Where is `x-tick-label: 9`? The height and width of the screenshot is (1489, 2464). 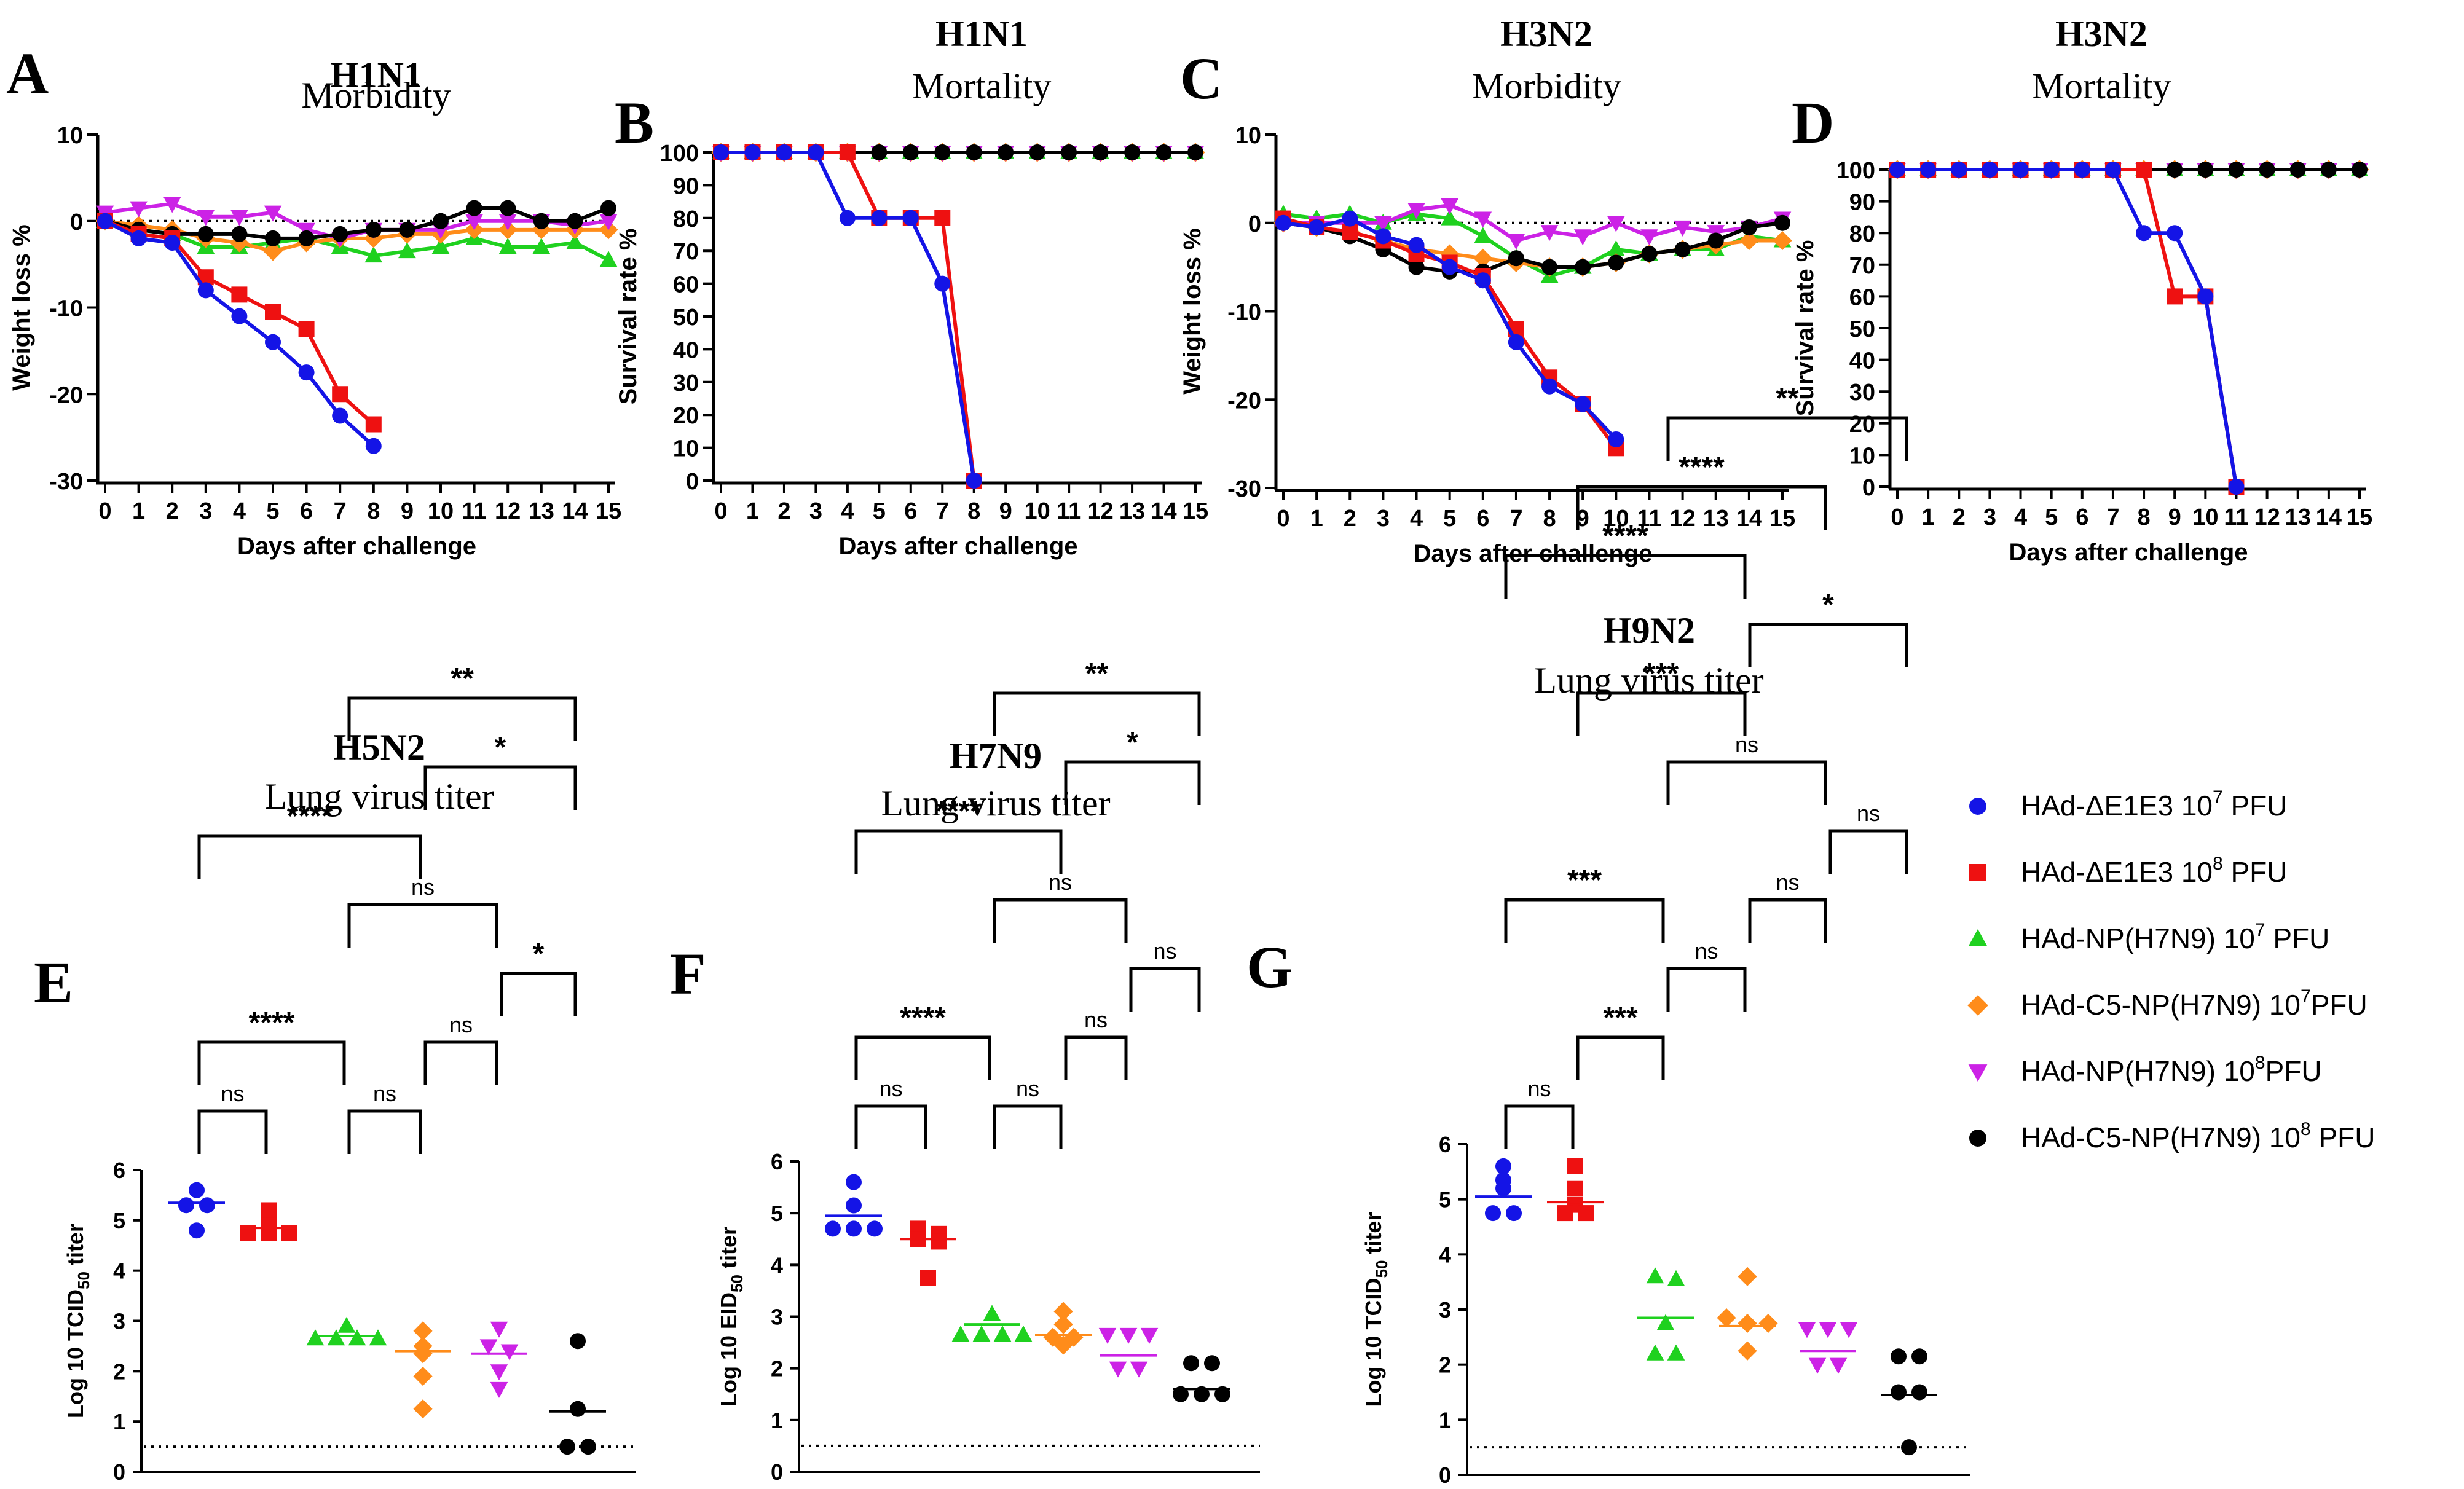
x-tick-label: 9 is located at coordinates (408, 511).